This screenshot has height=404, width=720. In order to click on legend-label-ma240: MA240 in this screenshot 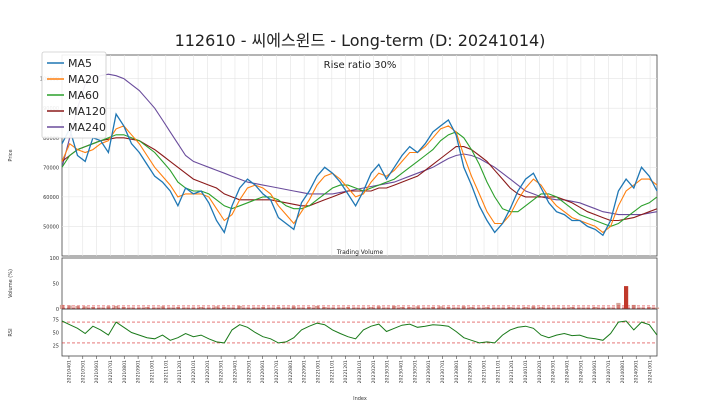, I will do `click(87, 127)`.